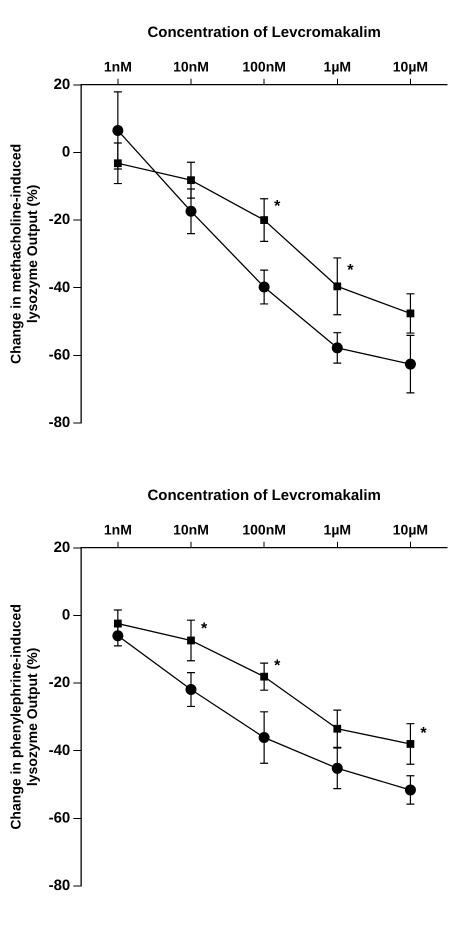 This screenshot has width=459, height=927. What do you see at coordinates (23, 254) in the screenshot?
I see `y-axis-title: Change in methacholine-induced lysozyme Output (%)` at bounding box center [23, 254].